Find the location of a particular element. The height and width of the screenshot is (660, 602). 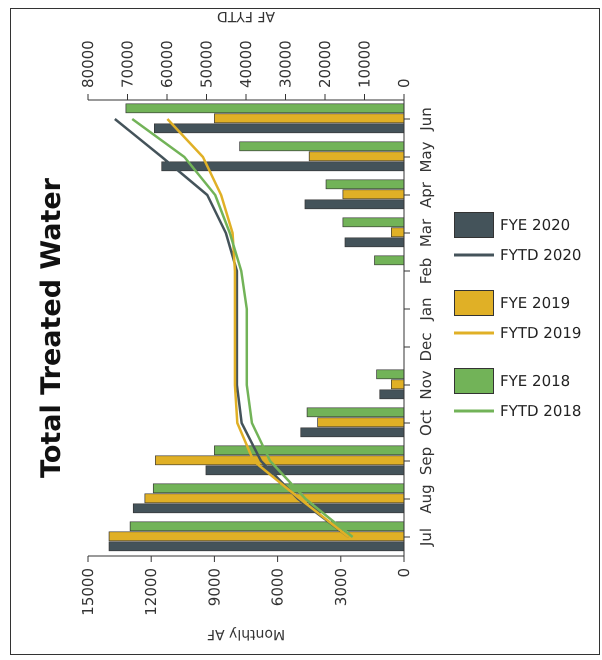

x-tick-label: 9000 is located at coordinates (214, 587).